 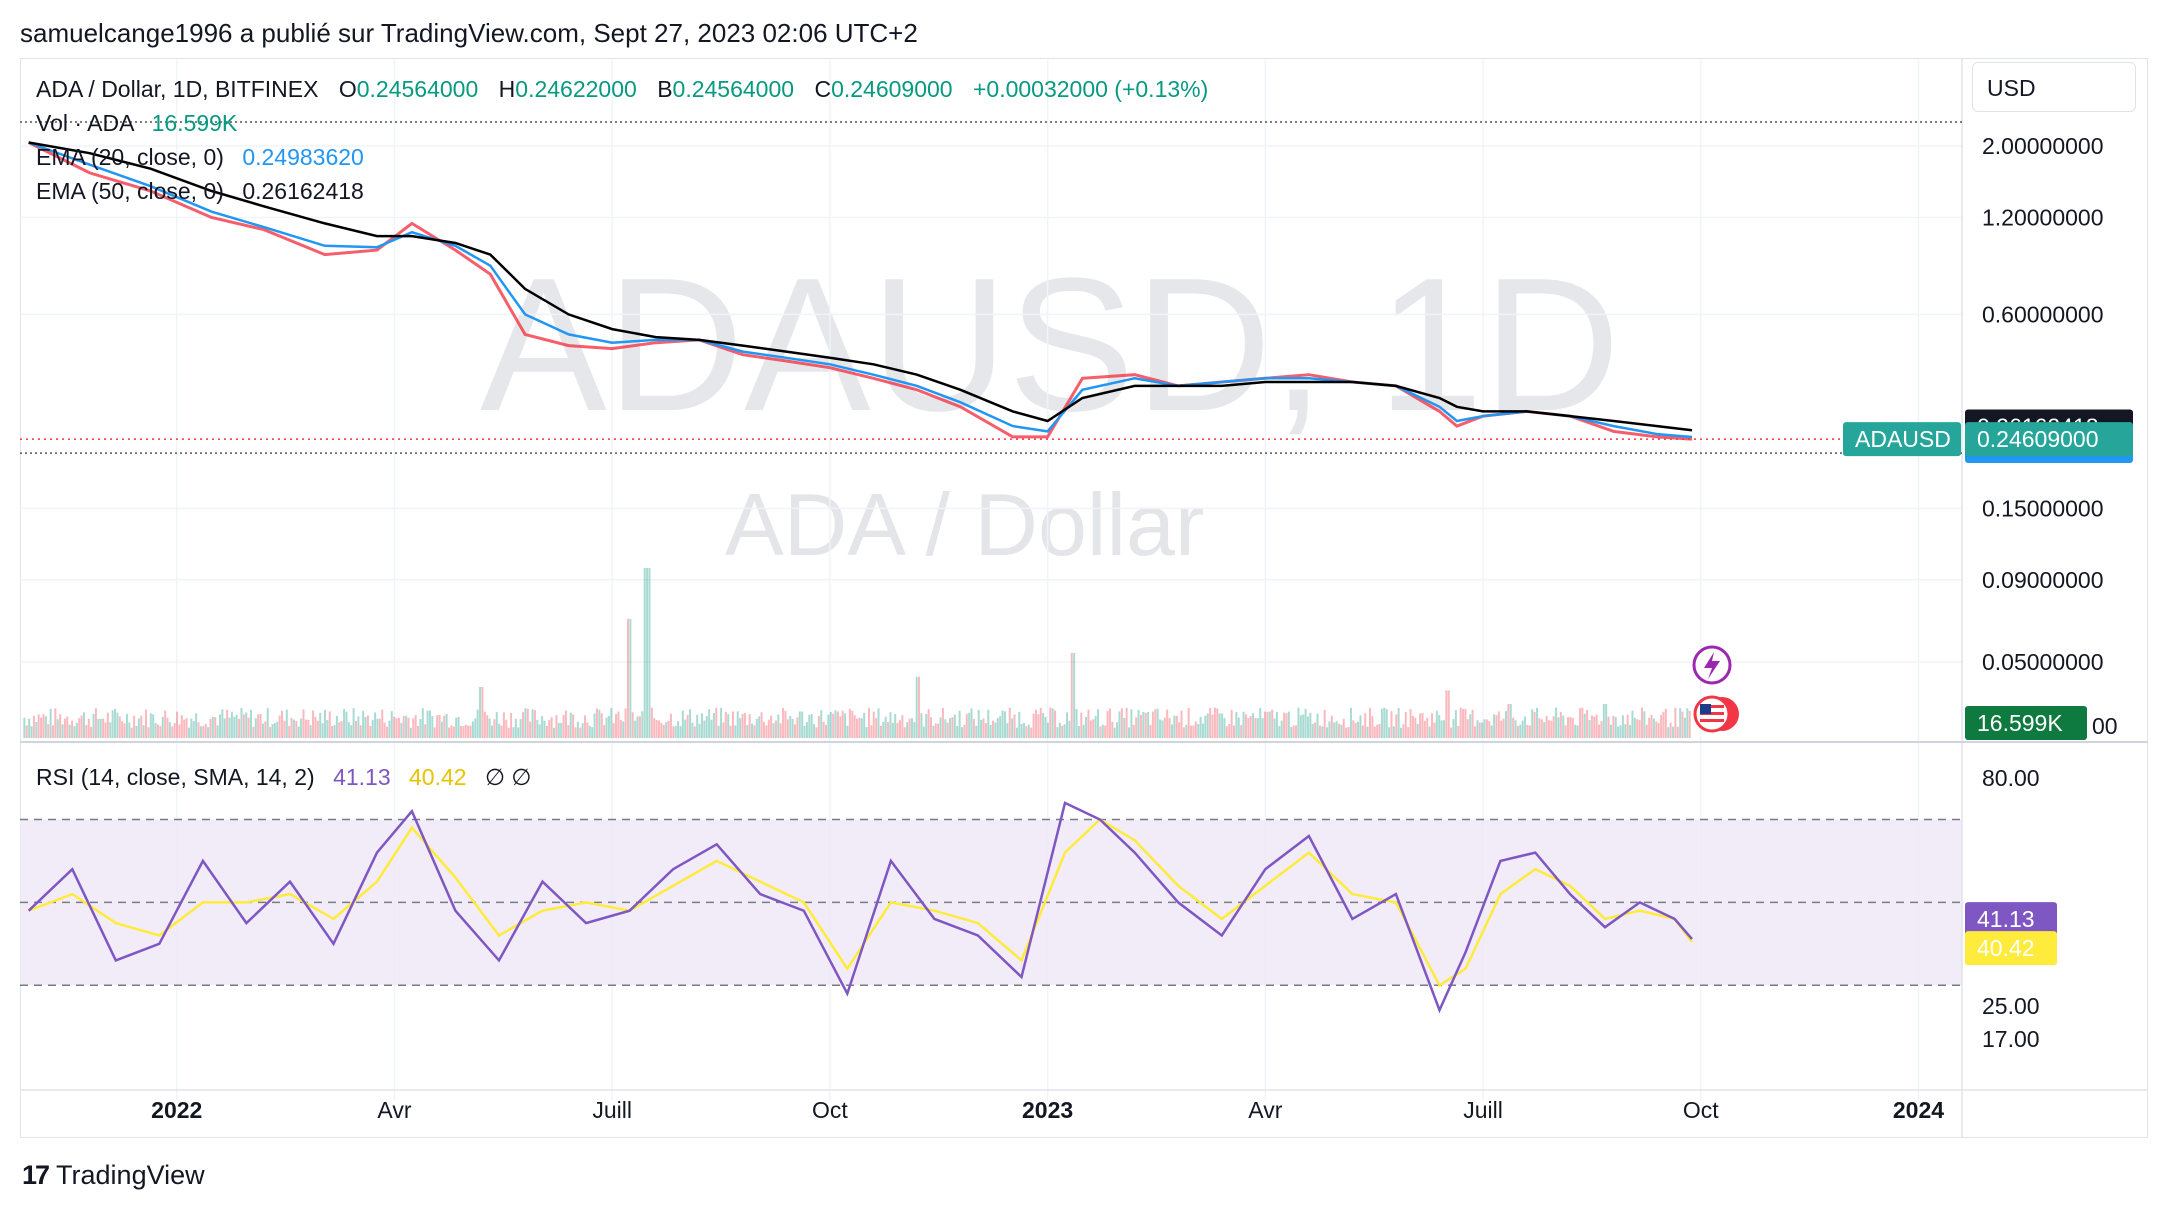 What do you see at coordinates (176, 1110) in the screenshot?
I see `x-tick-label: 2022` at bounding box center [176, 1110].